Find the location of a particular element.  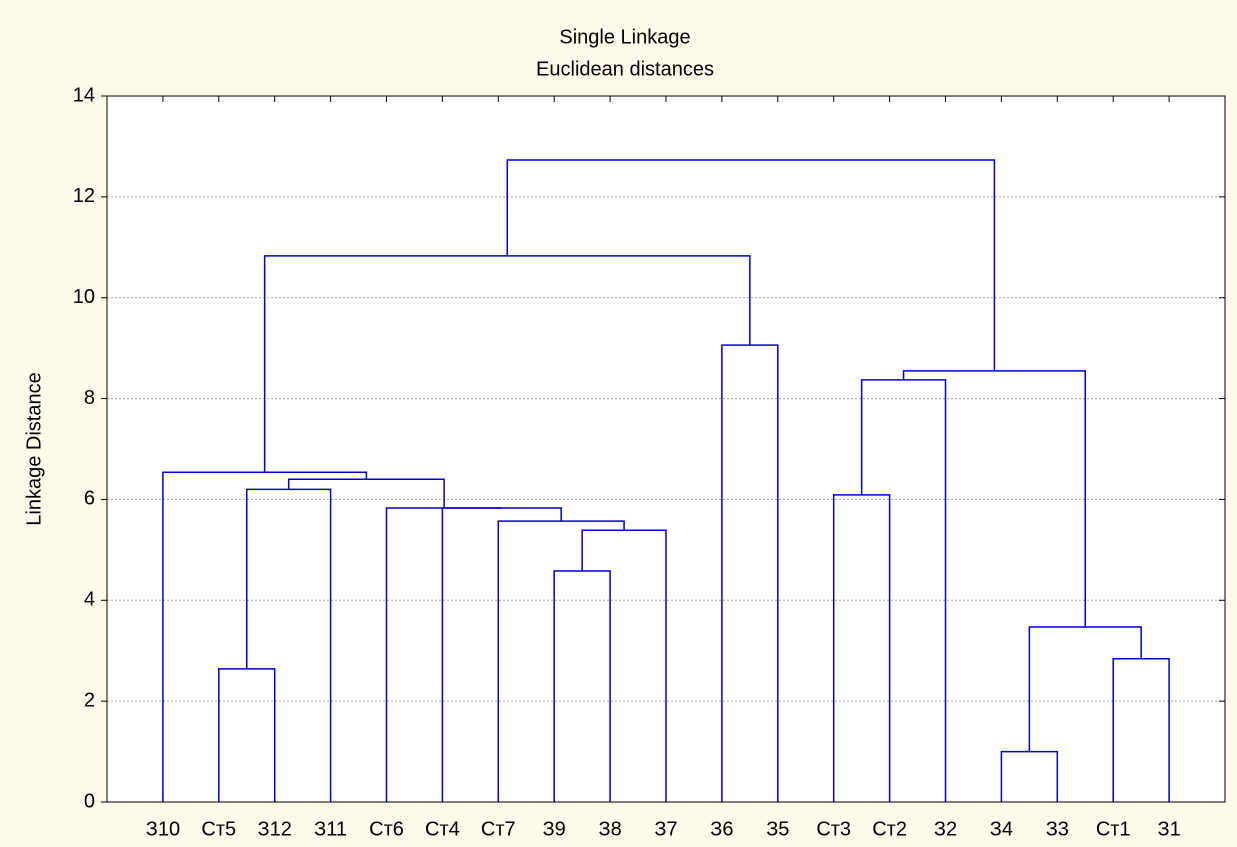

x-tick-label: Ст2 is located at coordinates (889, 829).